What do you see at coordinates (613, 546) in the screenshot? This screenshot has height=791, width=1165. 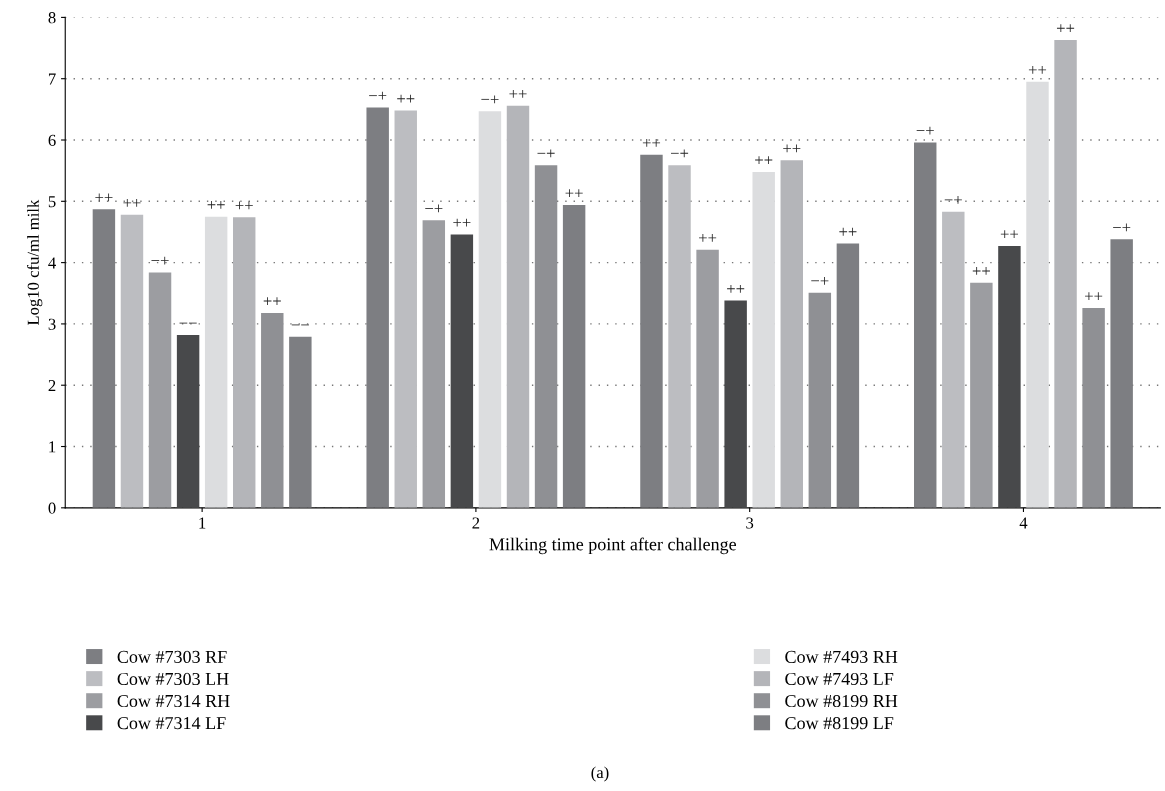 I see `x-axis-title: Milking time point after challenge` at bounding box center [613, 546].